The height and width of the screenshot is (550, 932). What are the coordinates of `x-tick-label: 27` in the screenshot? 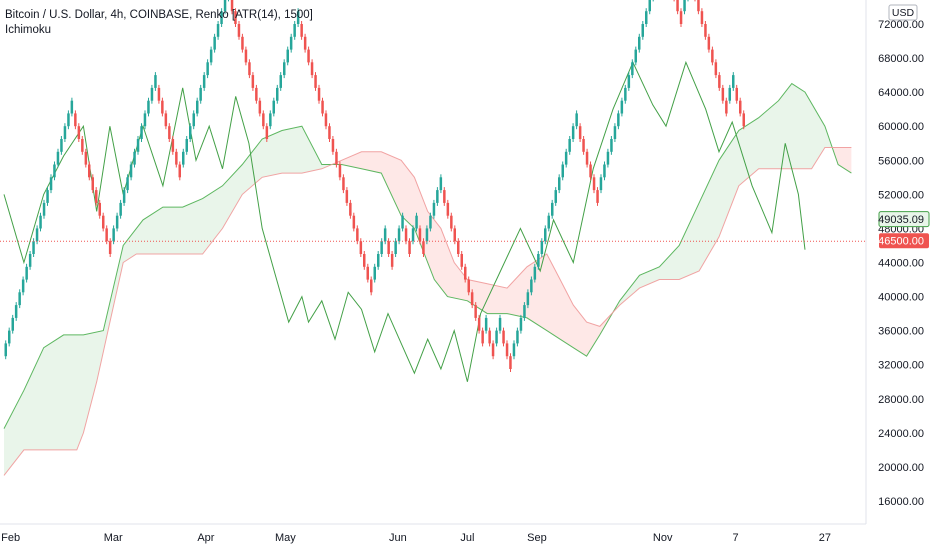 It's located at (825, 538).